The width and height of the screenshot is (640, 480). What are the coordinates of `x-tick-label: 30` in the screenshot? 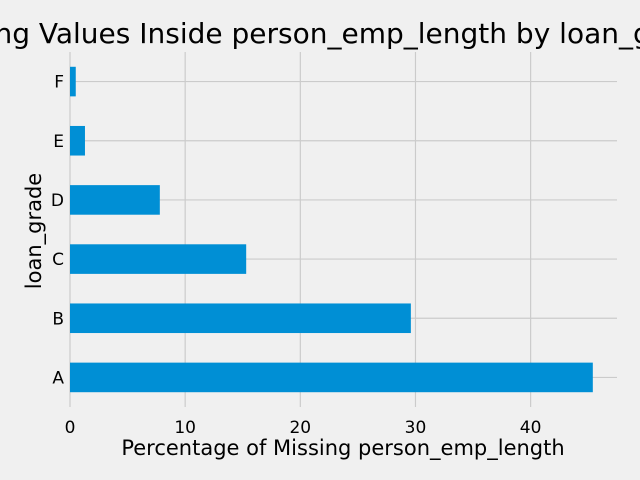 It's located at (416, 428).